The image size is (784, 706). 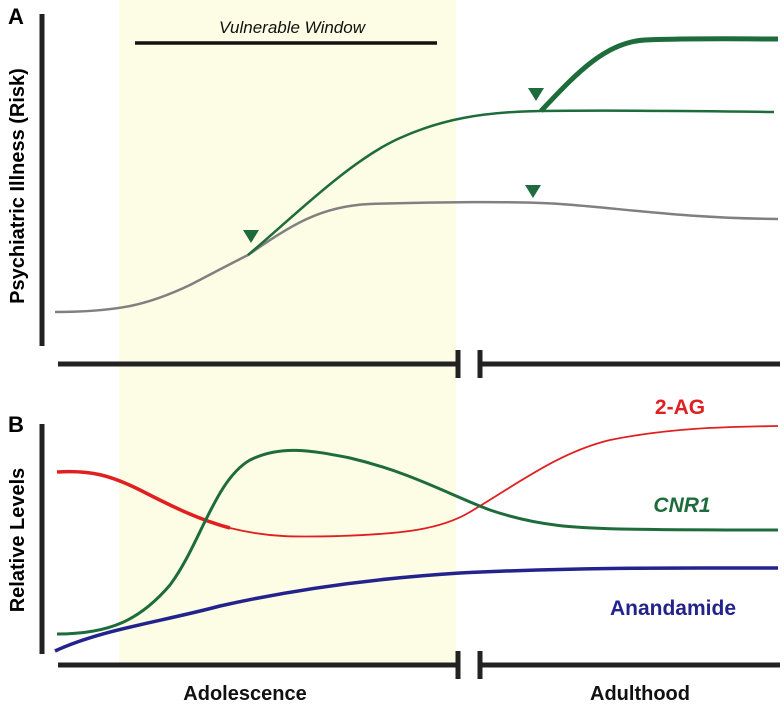 What do you see at coordinates (18, 186) in the screenshot?
I see `panel-a-y-axis-label: Psychiatric Illness (Risk)` at bounding box center [18, 186].